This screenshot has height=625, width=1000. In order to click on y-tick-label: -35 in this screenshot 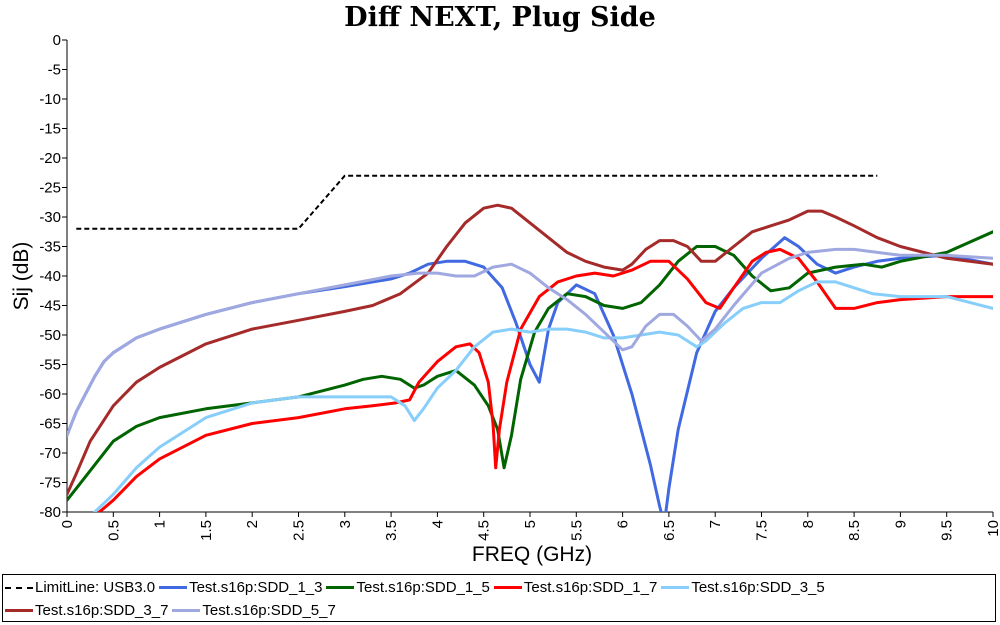, I will do `click(50, 247)`.